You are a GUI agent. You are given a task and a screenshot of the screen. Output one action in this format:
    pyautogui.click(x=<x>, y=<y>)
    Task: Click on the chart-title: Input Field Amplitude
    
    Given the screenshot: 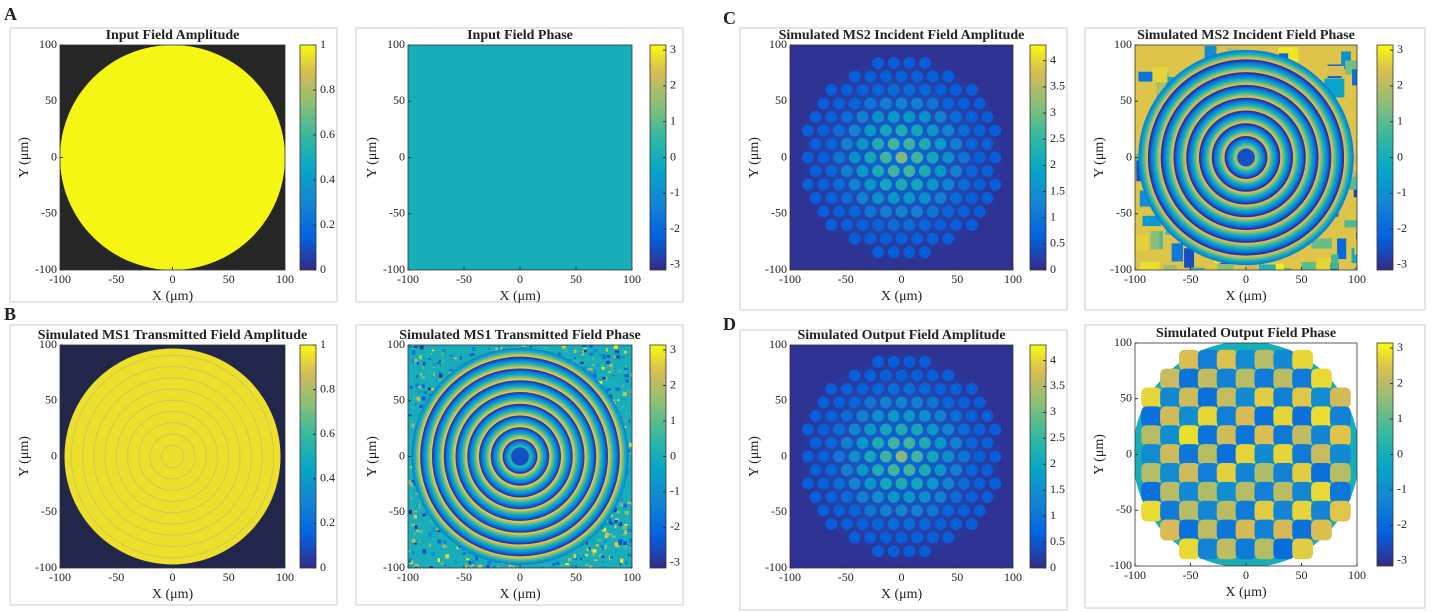 What is the action you would take?
    pyautogui.click(x=173, y=35)
    